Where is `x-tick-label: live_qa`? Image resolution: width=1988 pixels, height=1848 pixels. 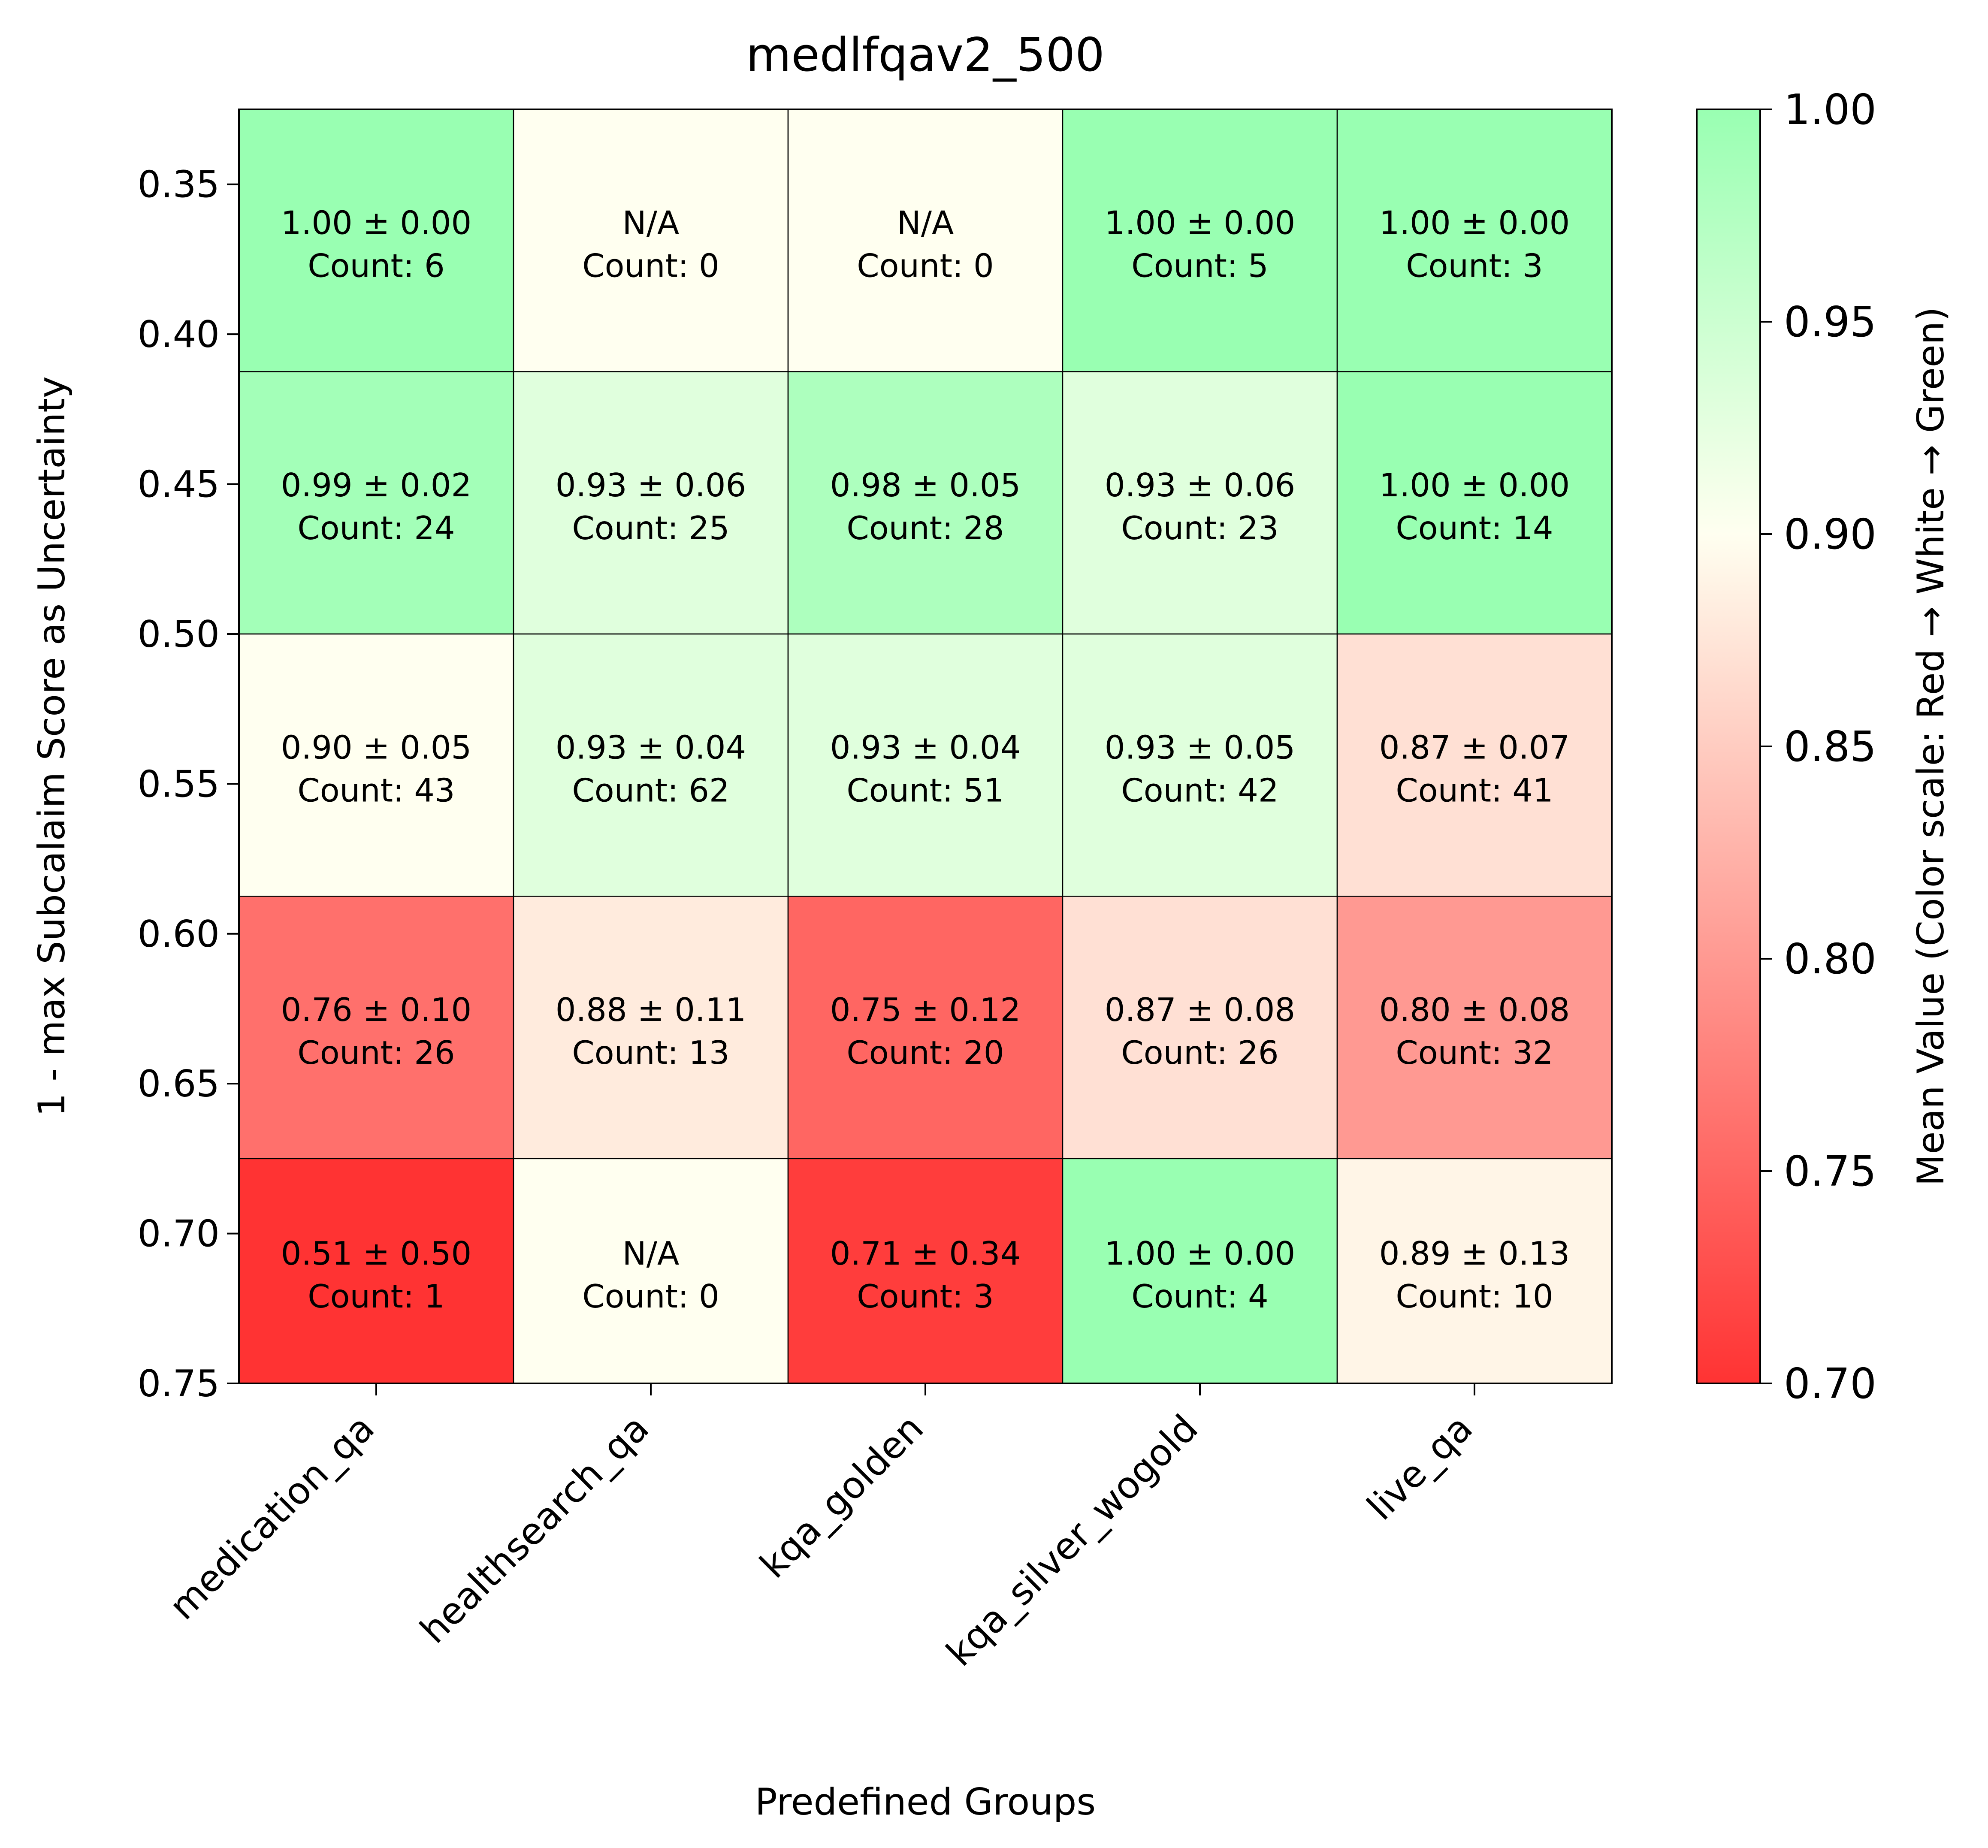
x-tick-label: live_qa is located at coordinates (1420, 1467).